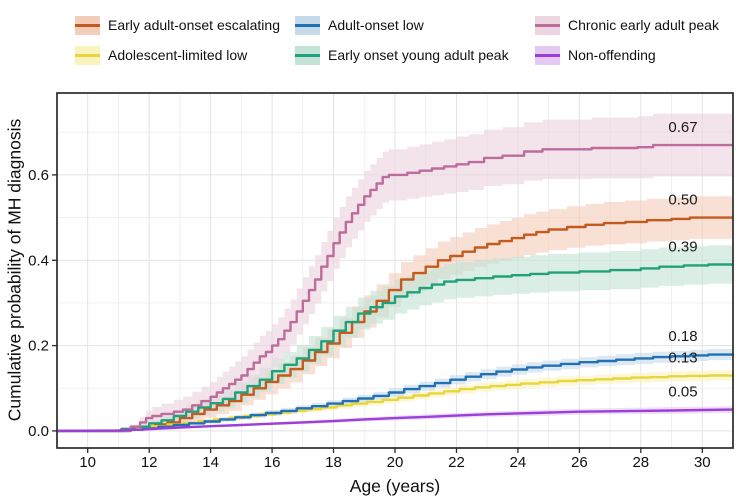  I want to click on legend-item-chronic-early-adult-peak: Chronic early adult peak, so click(627, 25).